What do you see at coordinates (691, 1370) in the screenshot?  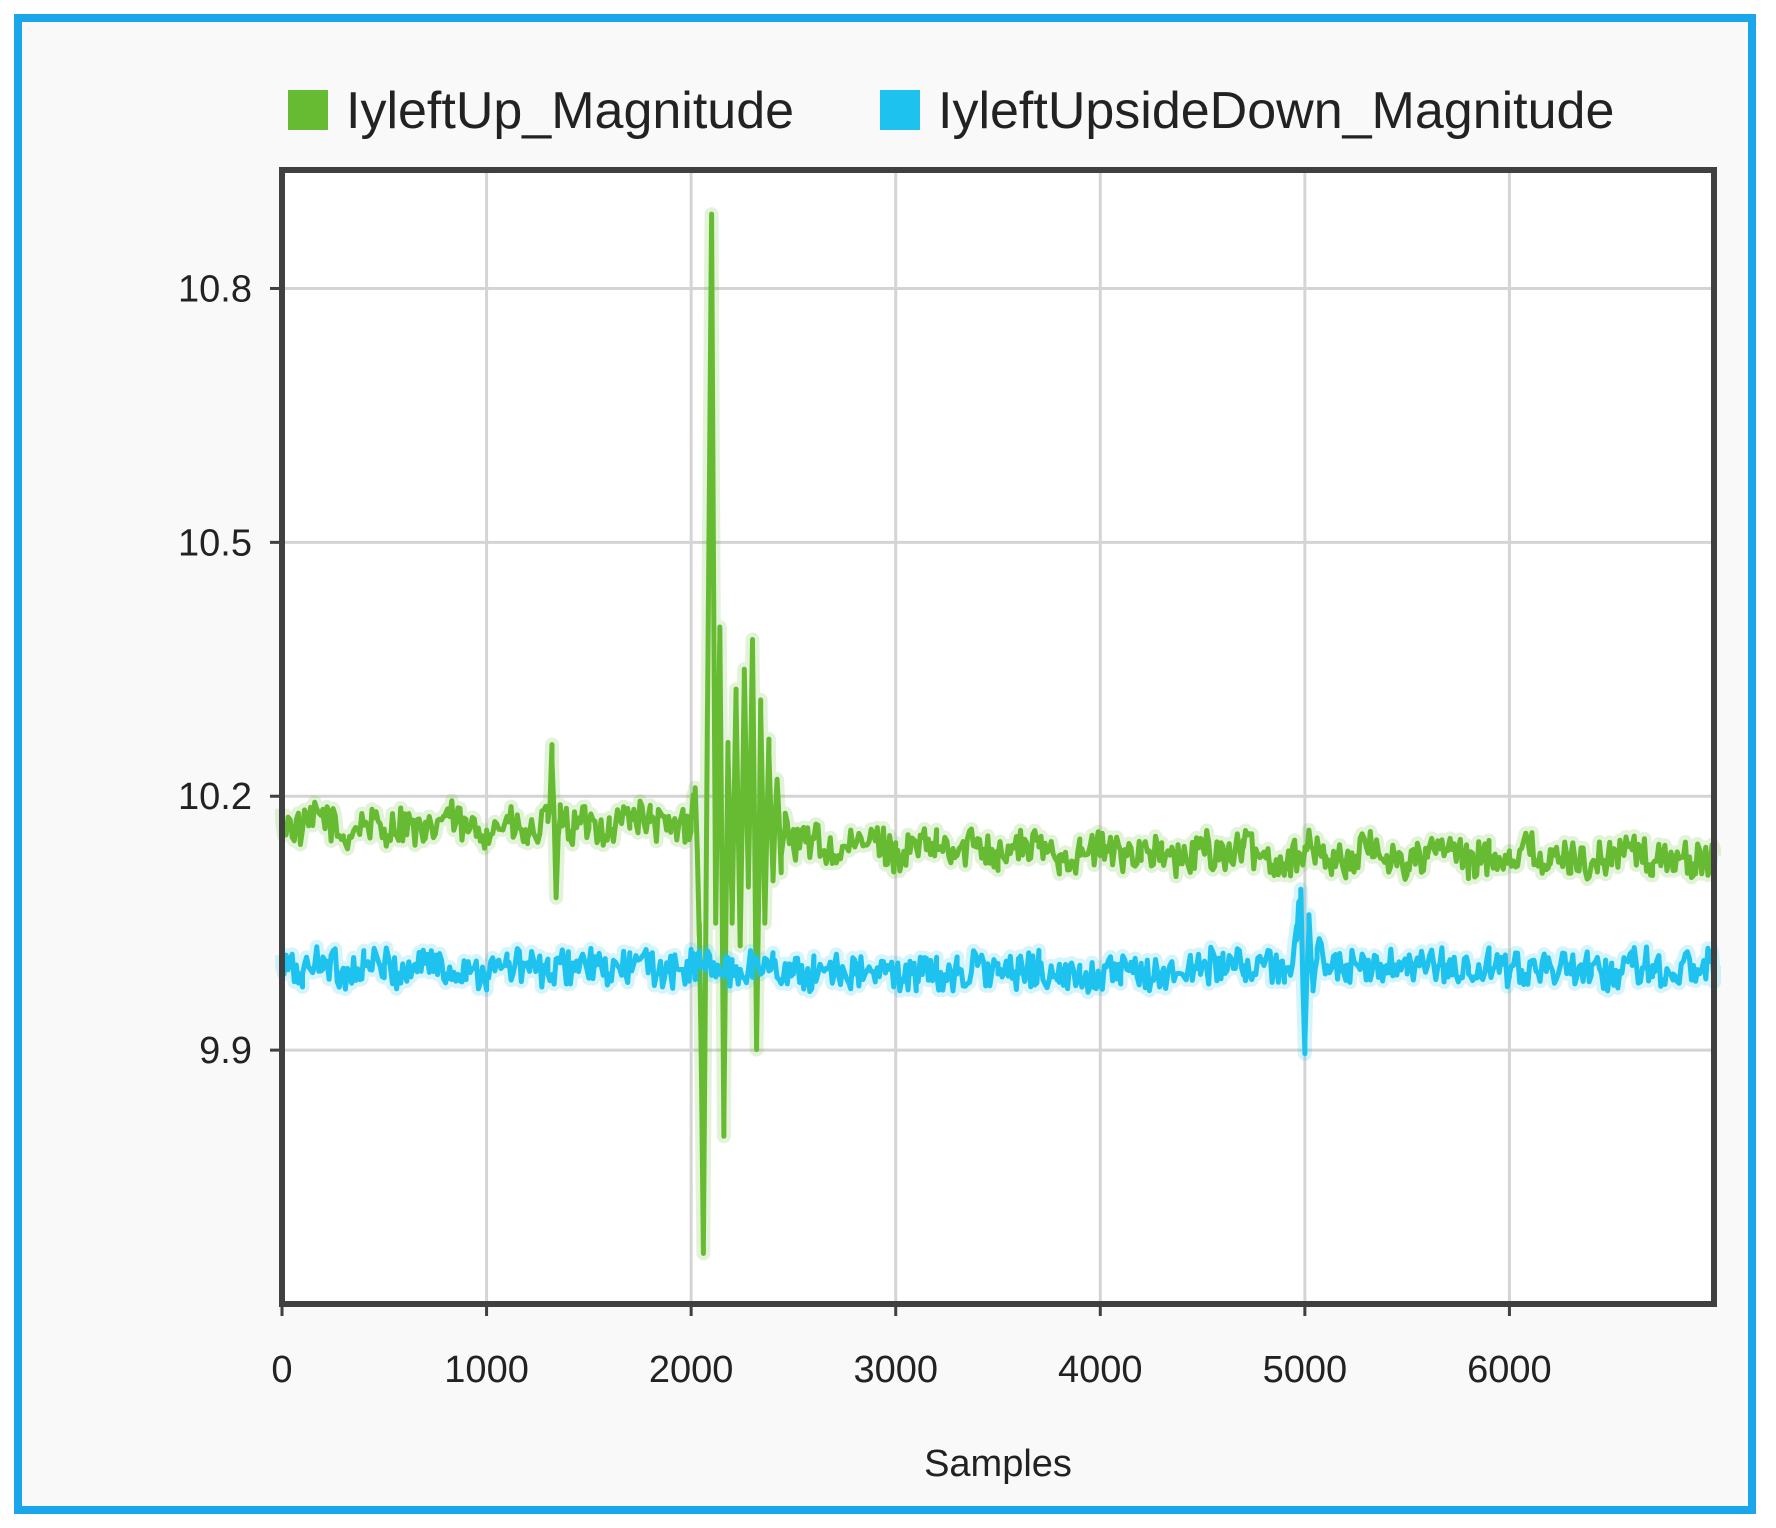 I see `x-tick-label: 2000` at bounding box center [691, 1370].